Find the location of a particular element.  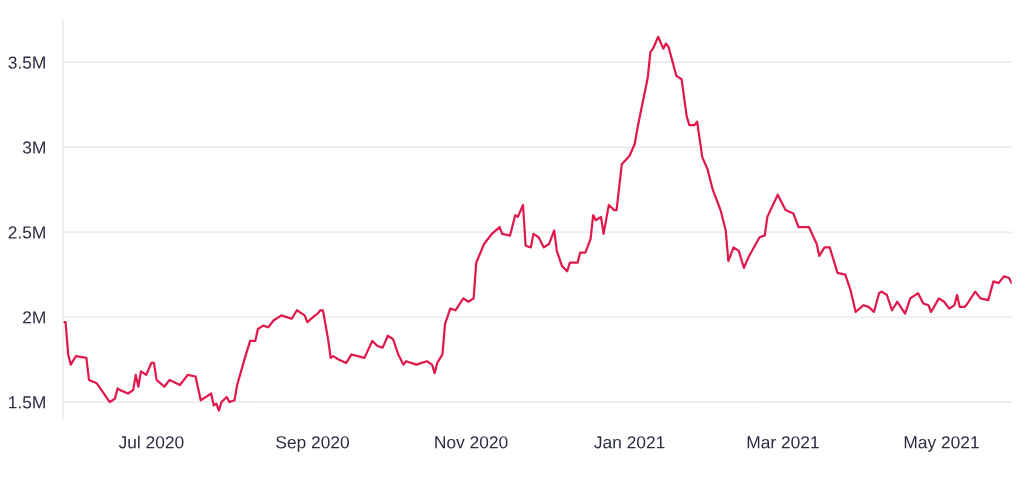

x-tick-label: Sep 2020 is located at coordinates (312, 444).